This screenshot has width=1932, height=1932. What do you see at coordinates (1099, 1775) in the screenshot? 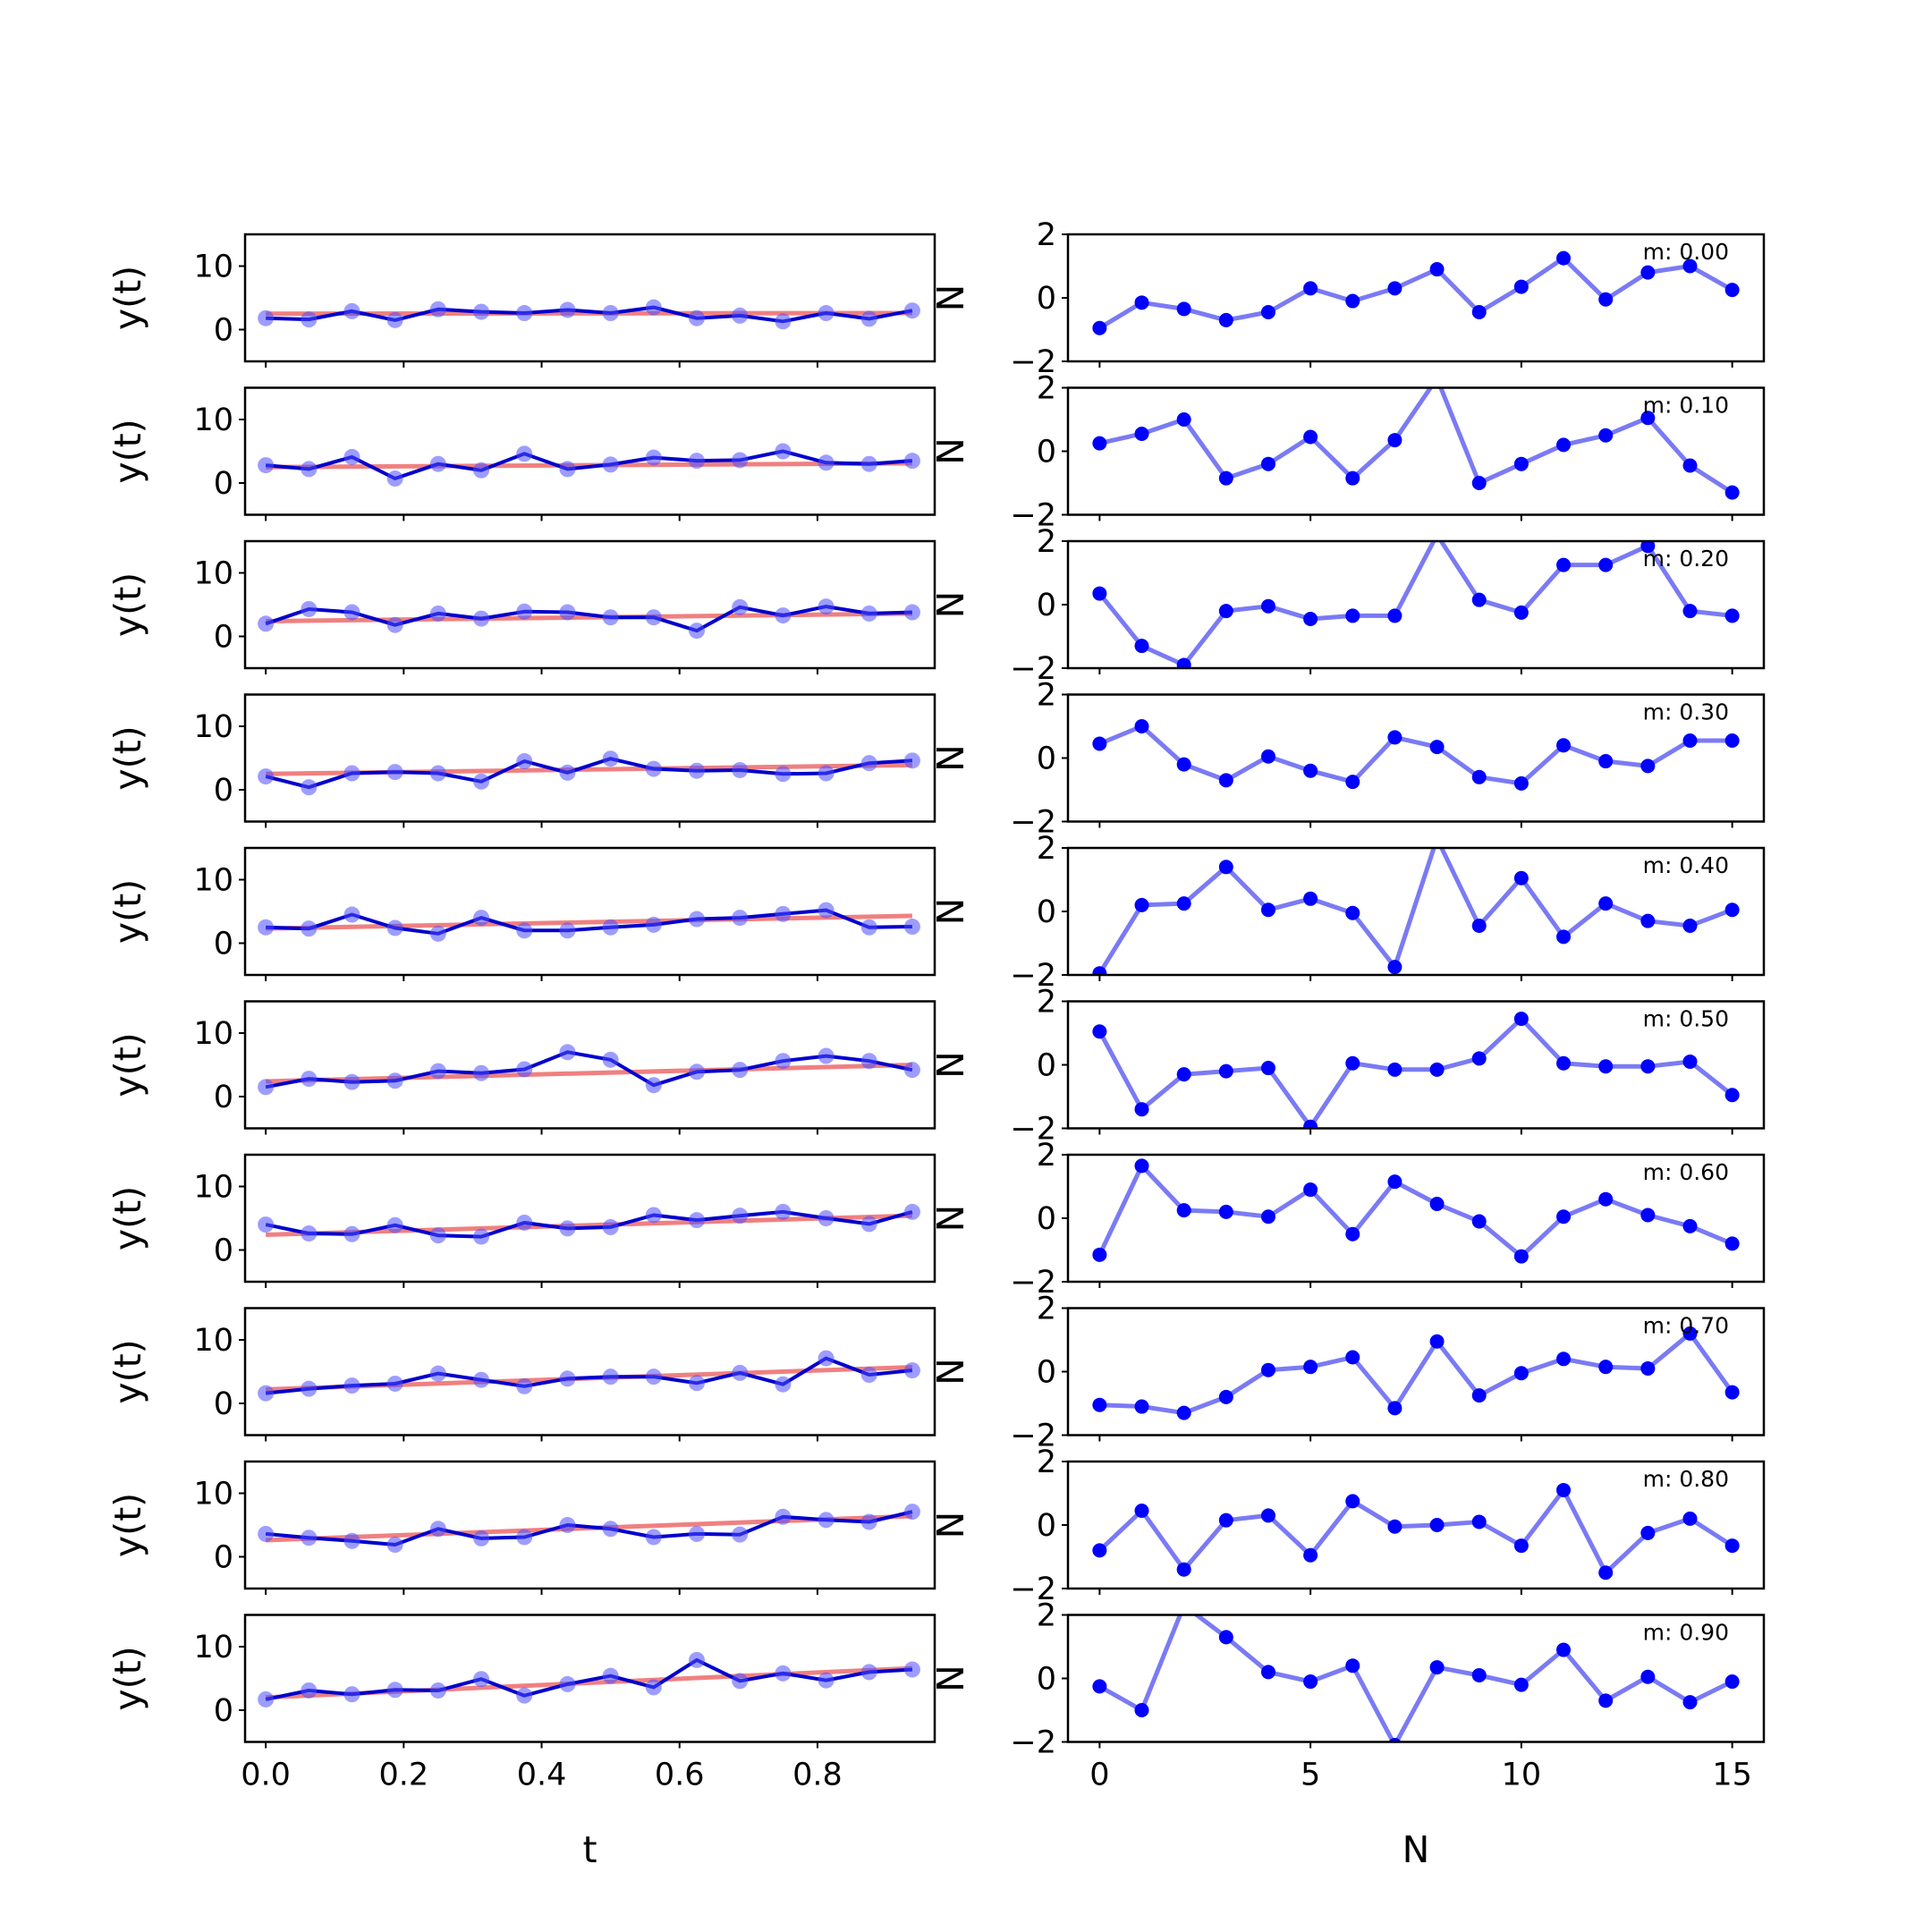
I see `right-xtick-label: 0` at bounding box center [1099, 1775].